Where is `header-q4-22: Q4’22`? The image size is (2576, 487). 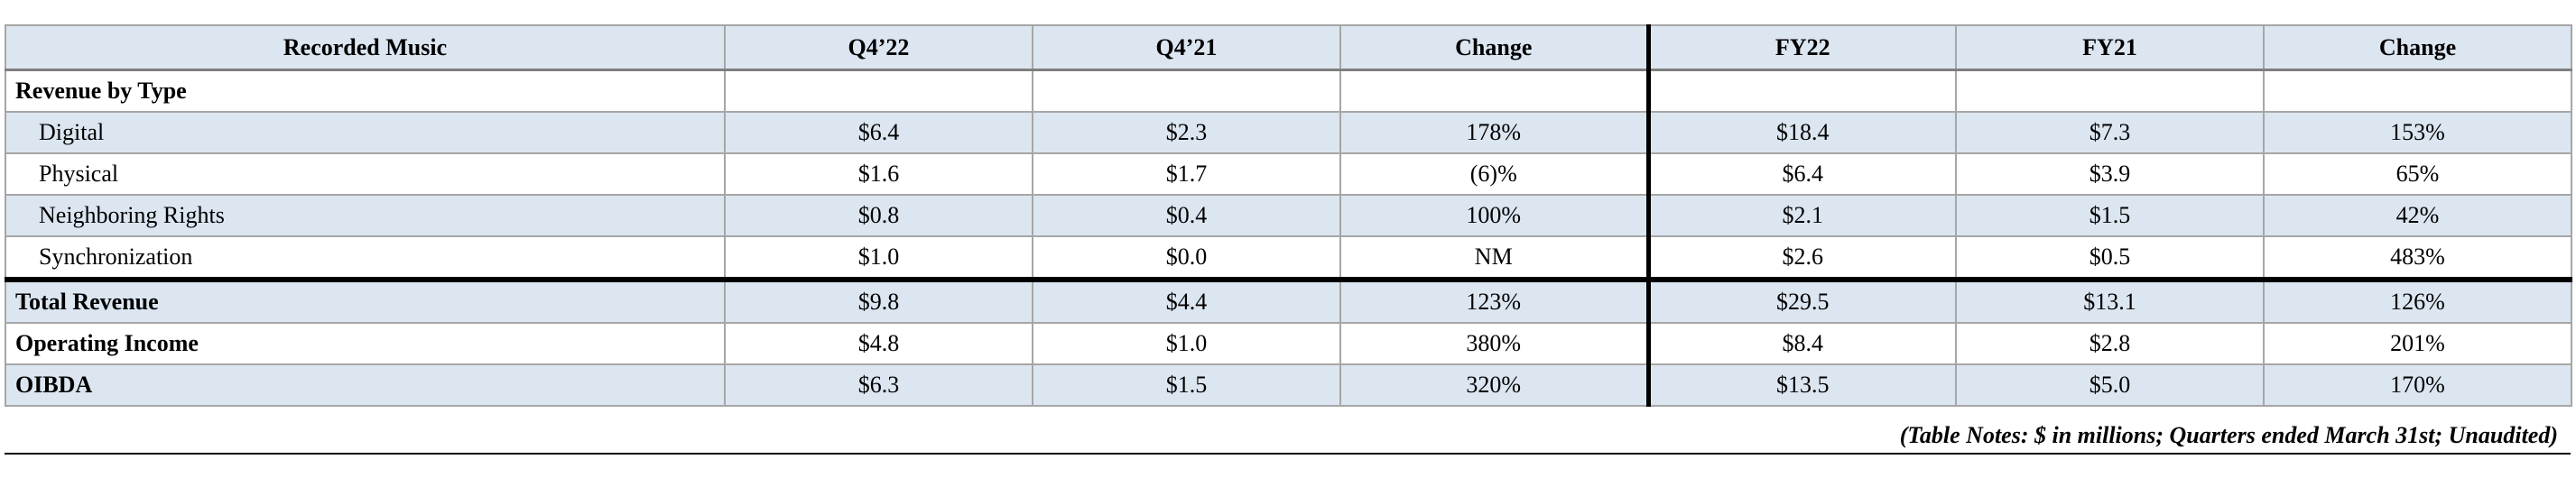
header-q4-22: Q4’22 is located at coordinates (878, 47).